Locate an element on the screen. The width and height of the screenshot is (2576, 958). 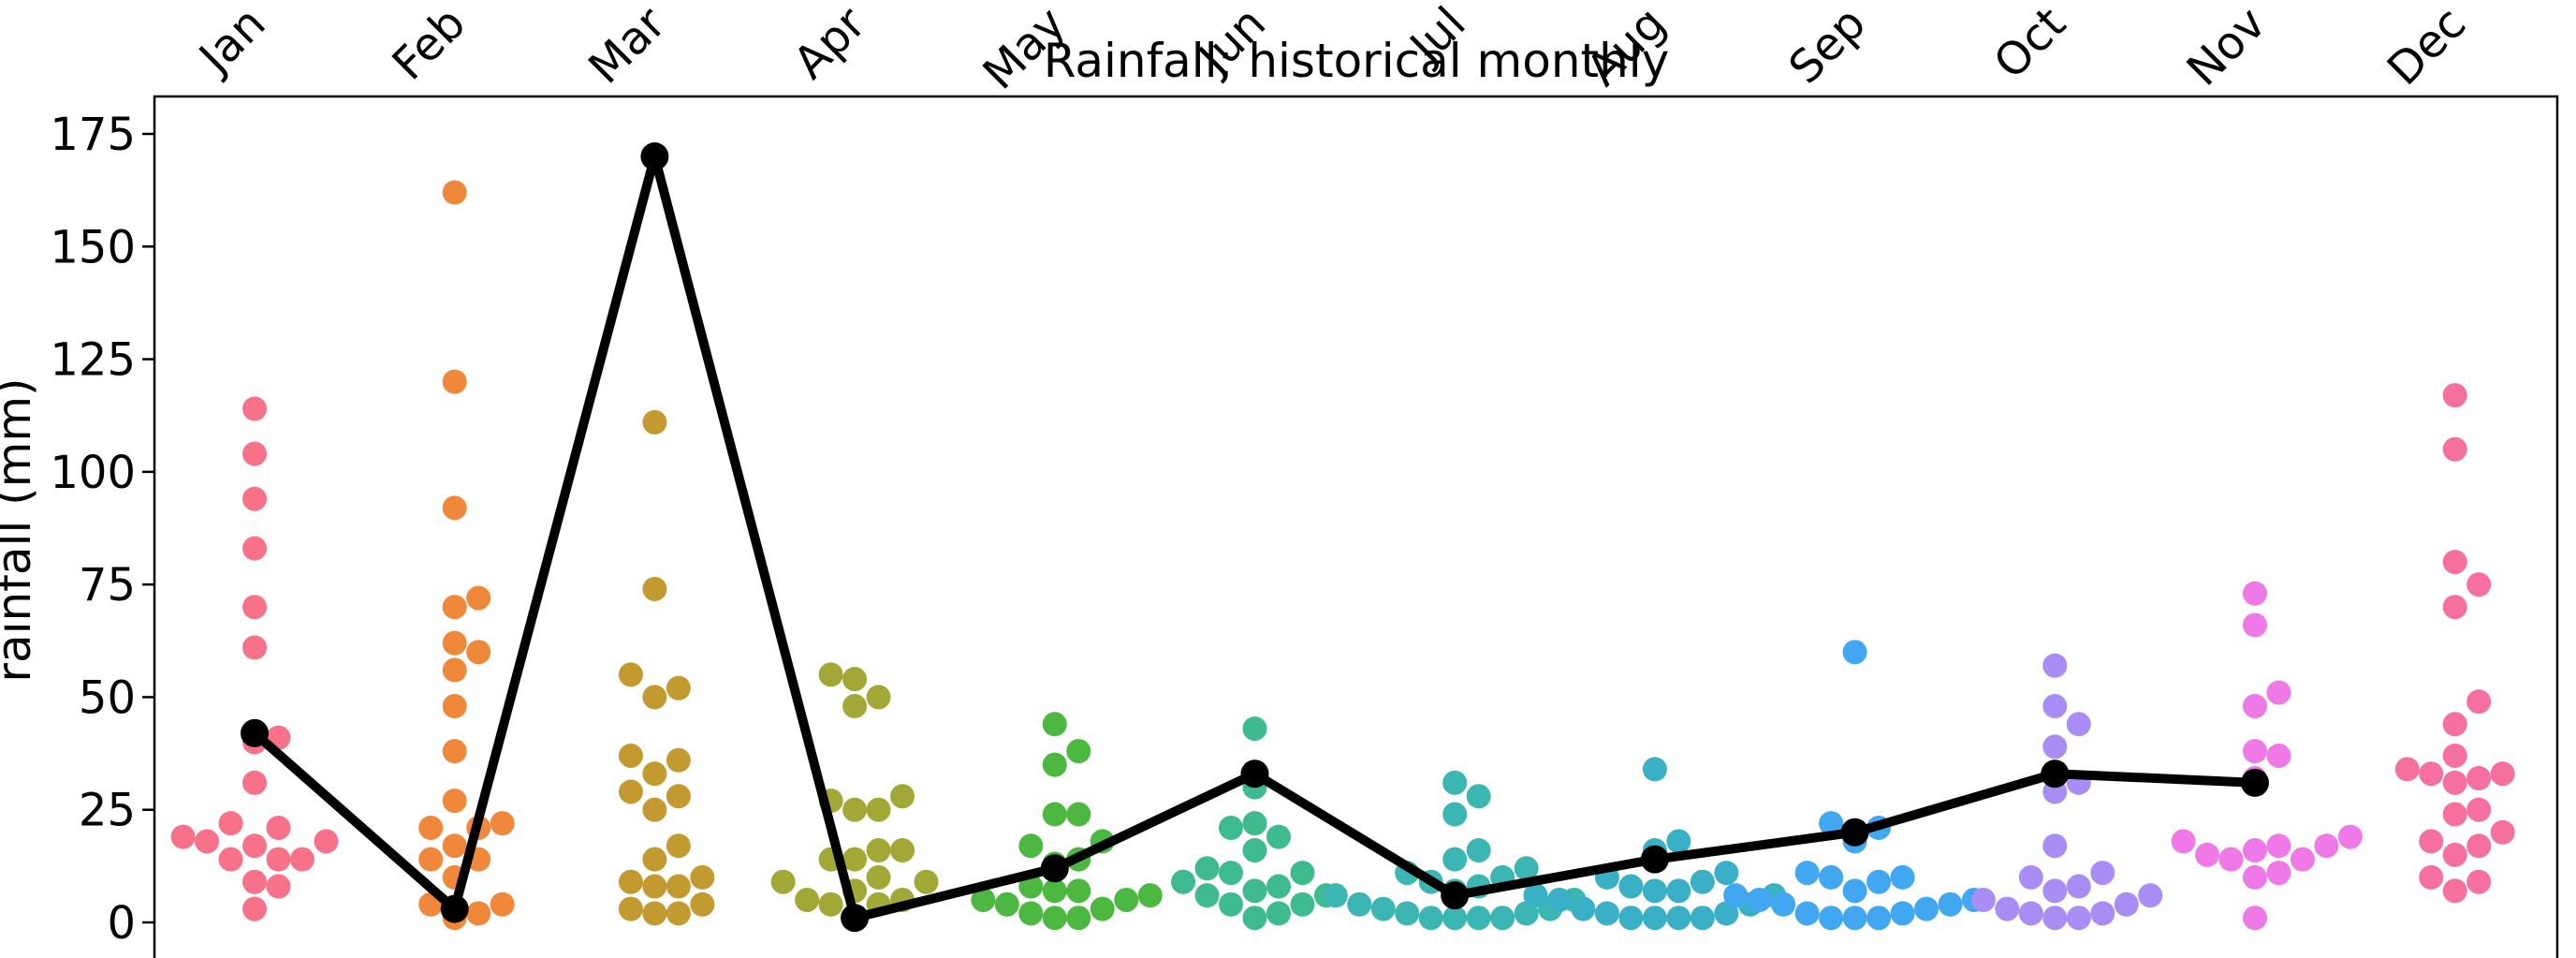
mean-marker-feb is located at coordinates (454, 908).